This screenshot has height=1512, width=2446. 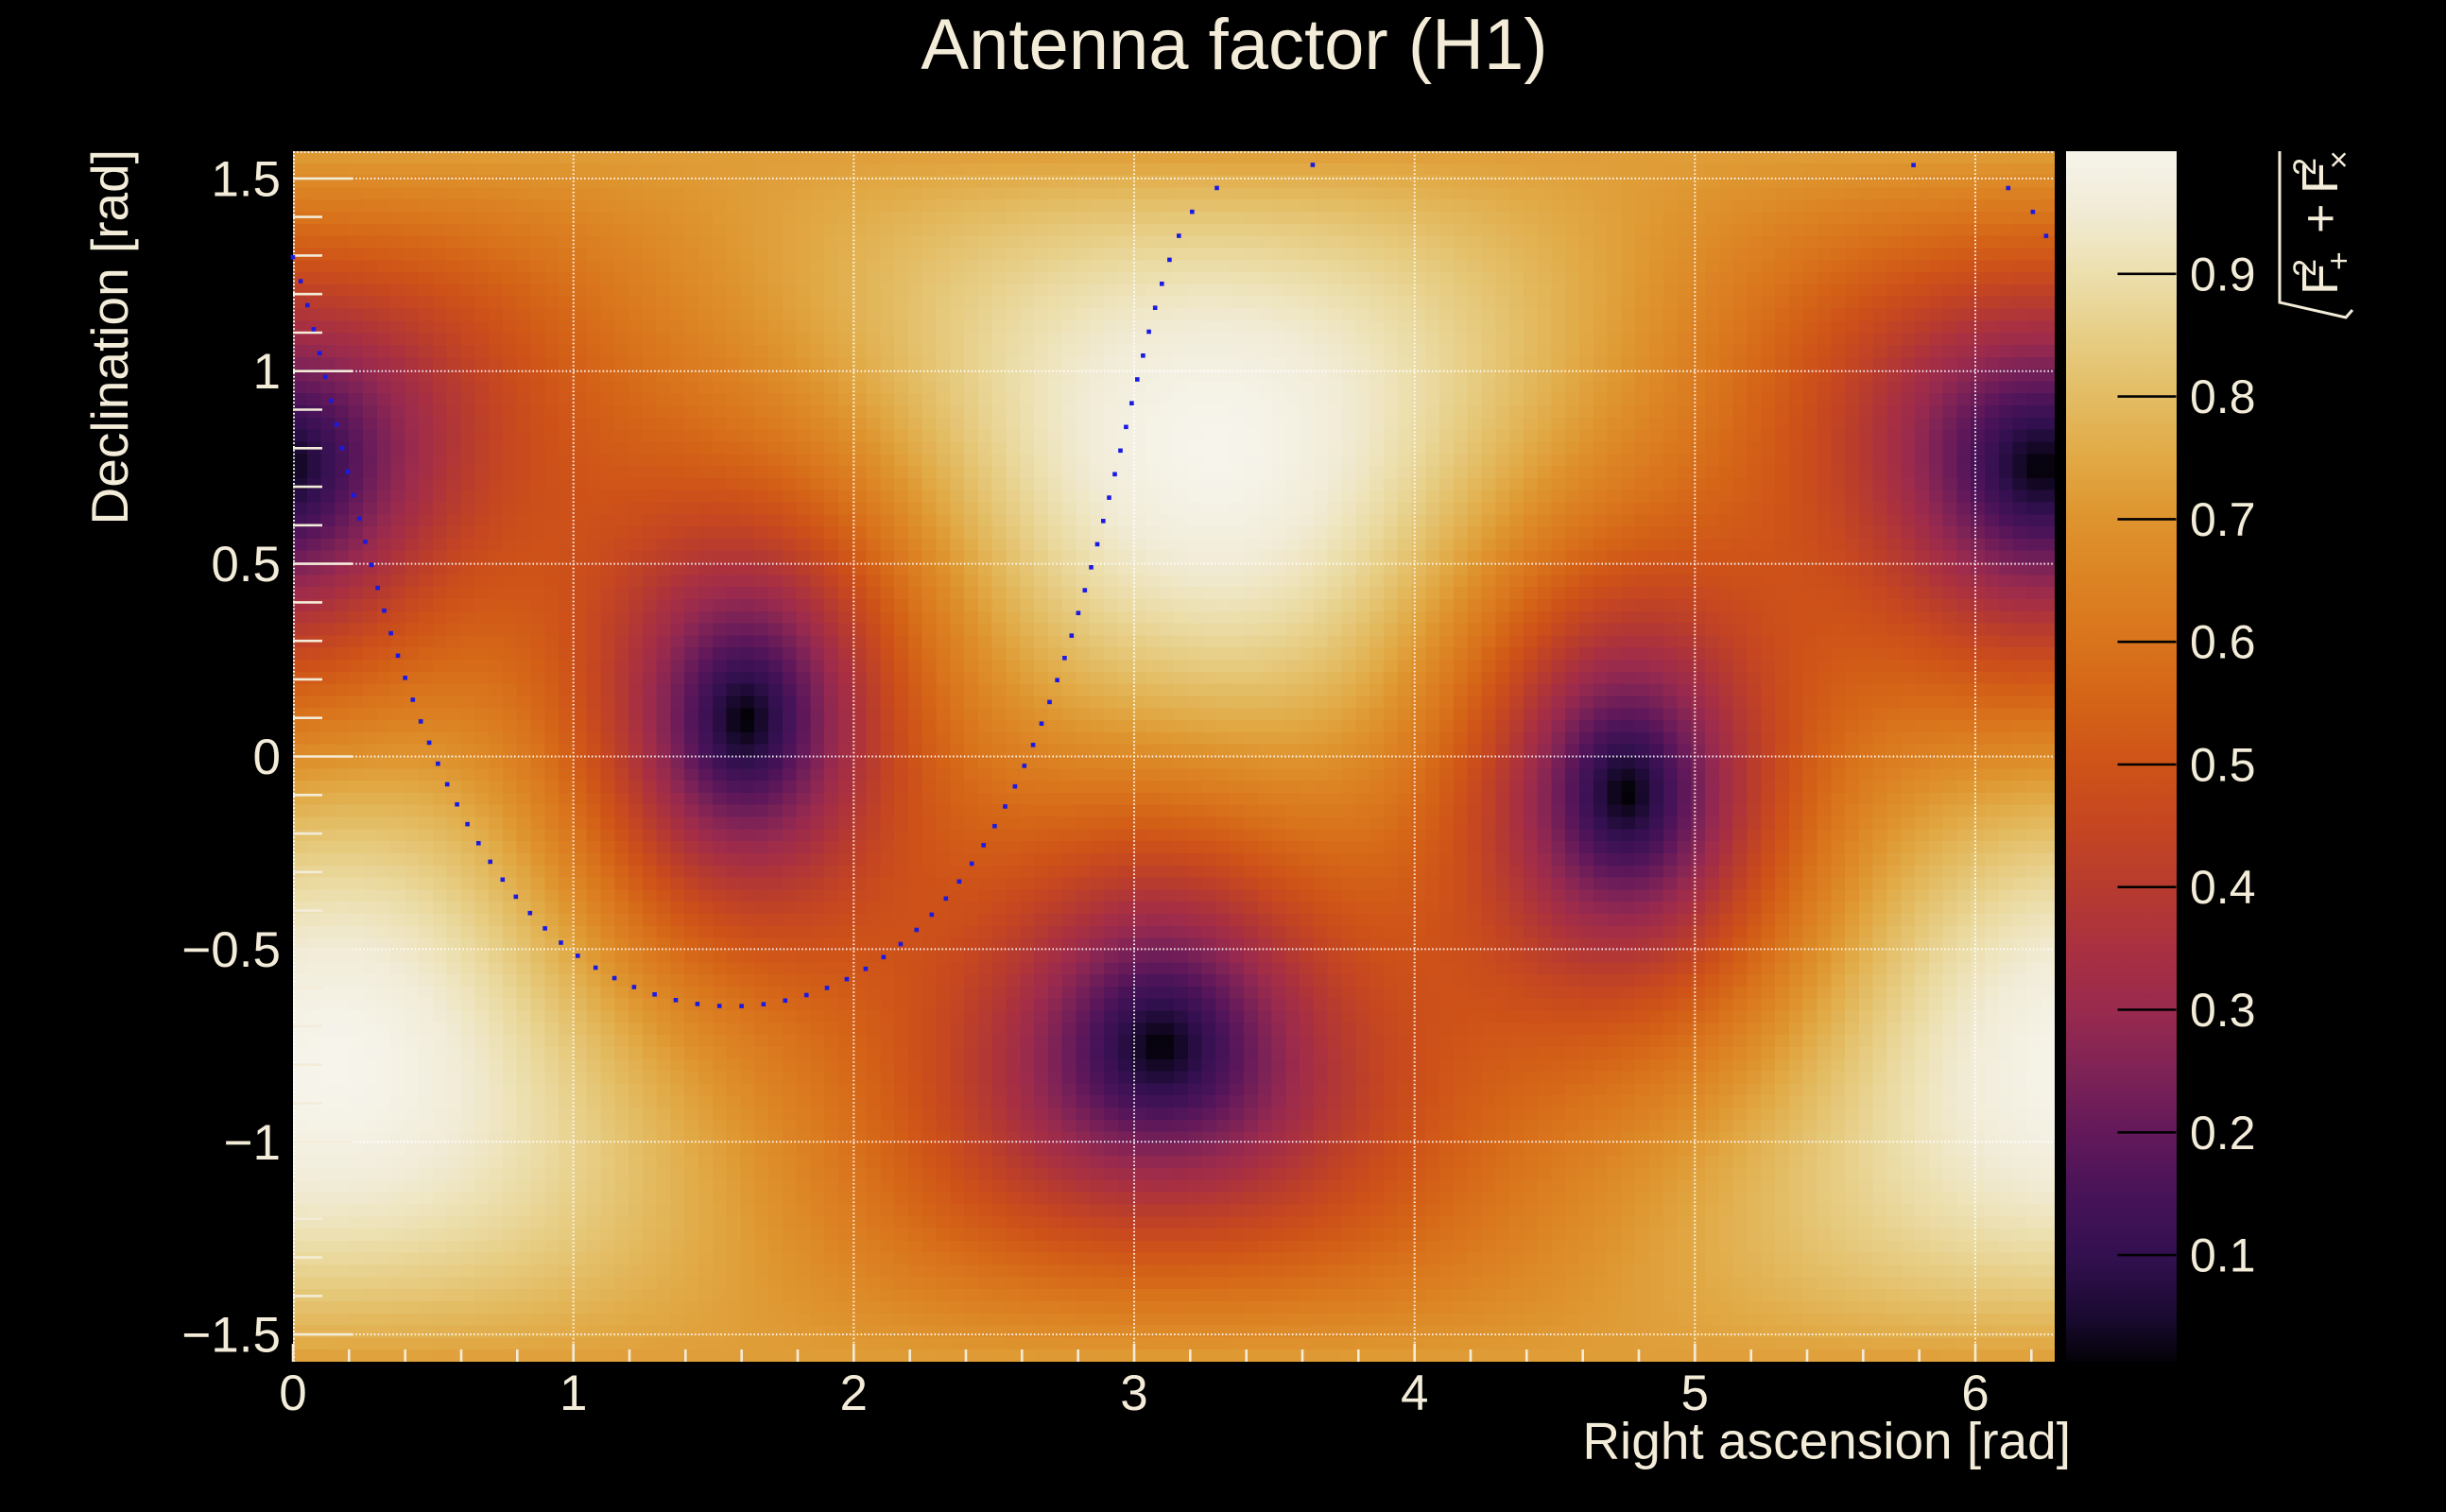 I want to click on svg-text: 0.6, so click(x=2223, y=642).